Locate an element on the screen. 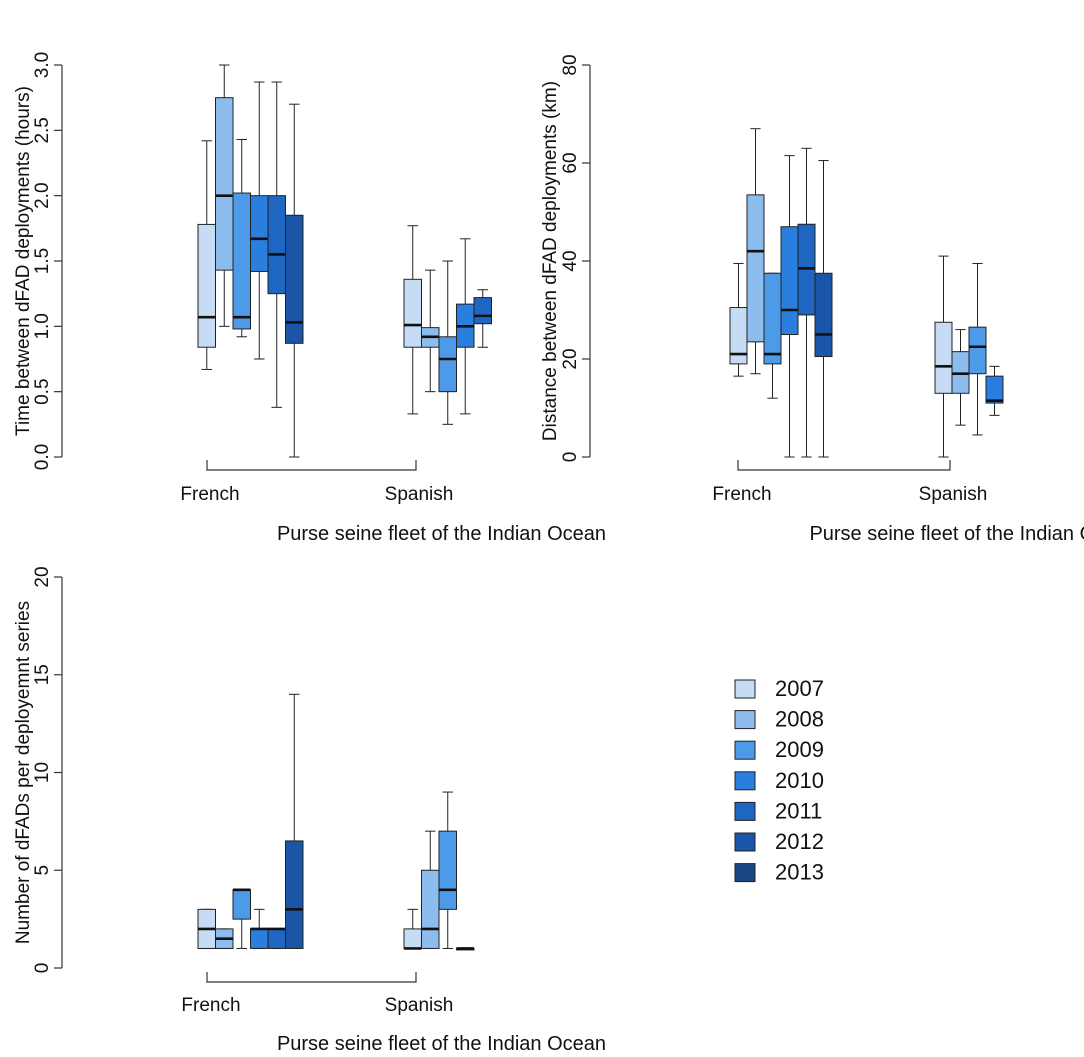  legend-item-2007: 2007 is located at coordinates (779, 688).